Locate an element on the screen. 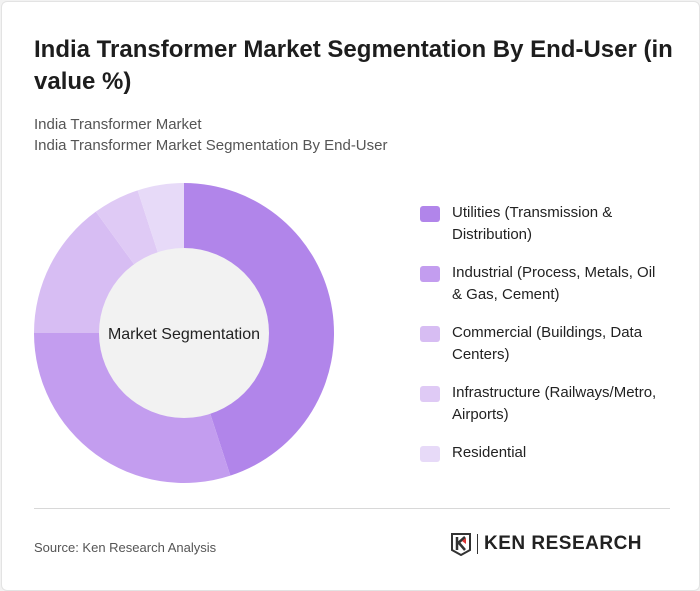 This screenshot has height=591, width=700. legend-label: Utilities (Transmission & Distribution) is located at coordinates (532, 223).